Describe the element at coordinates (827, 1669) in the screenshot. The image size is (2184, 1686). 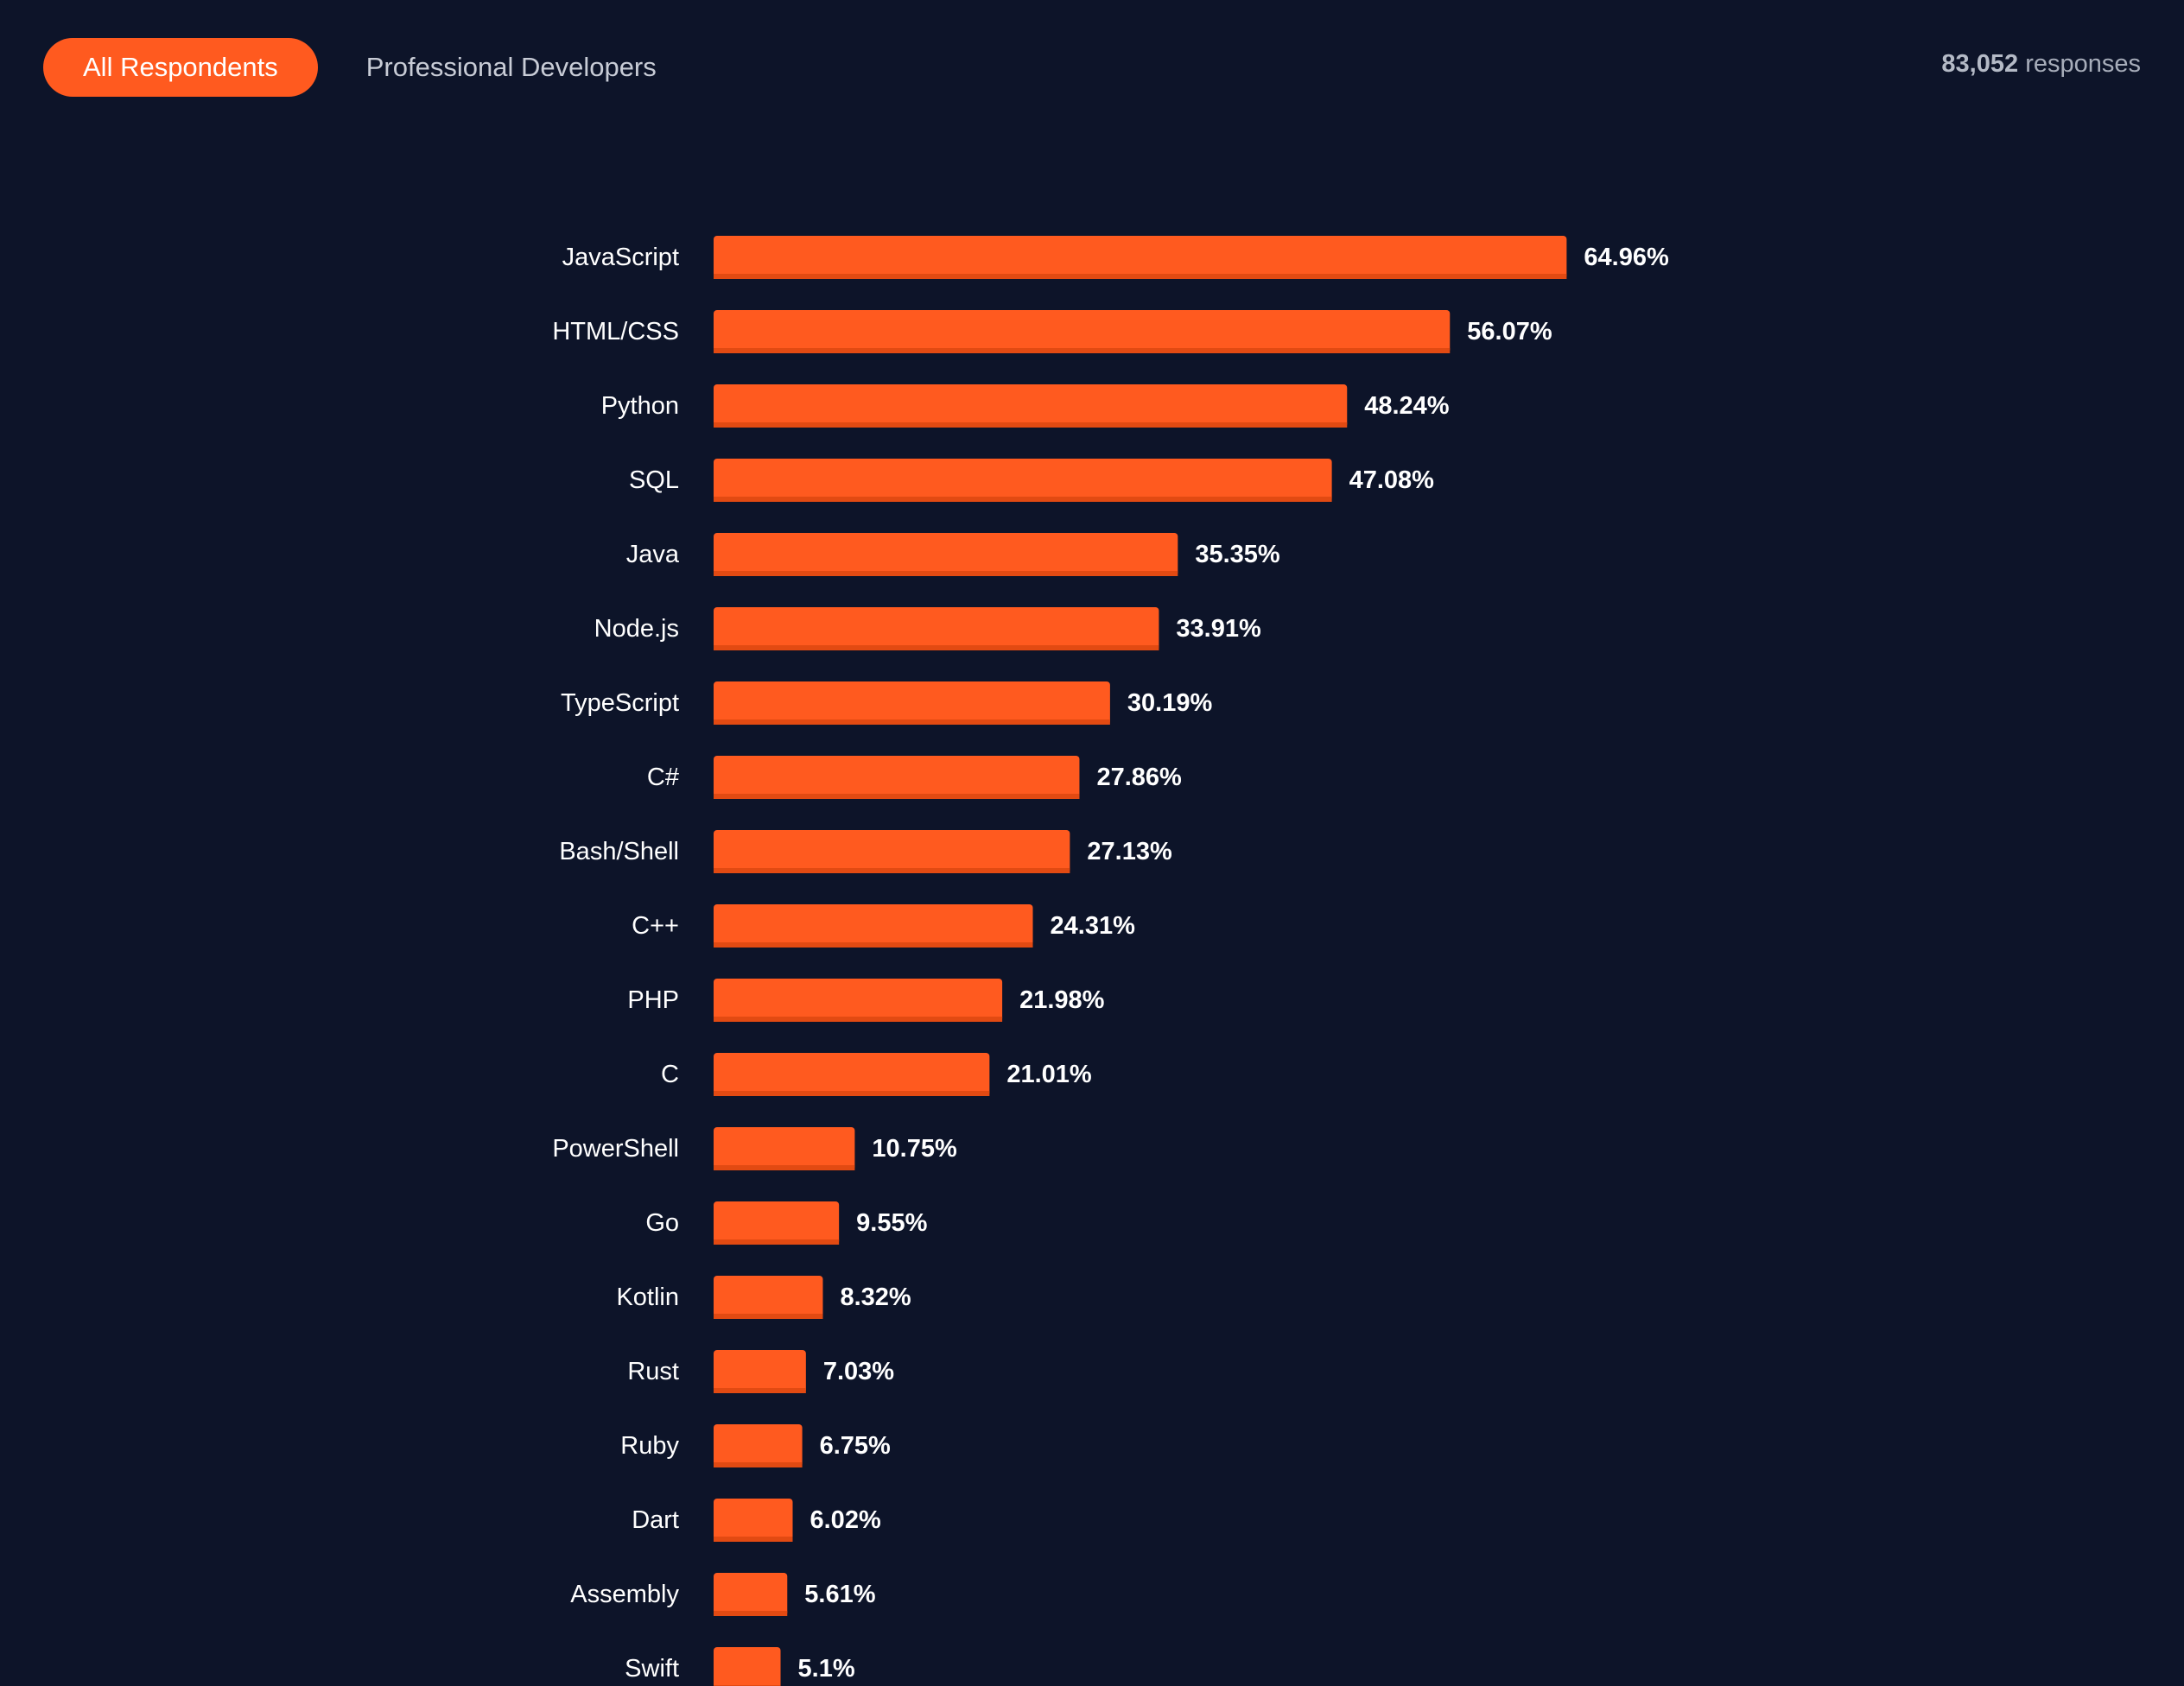
I see `value-label: 5.1%` at that location.